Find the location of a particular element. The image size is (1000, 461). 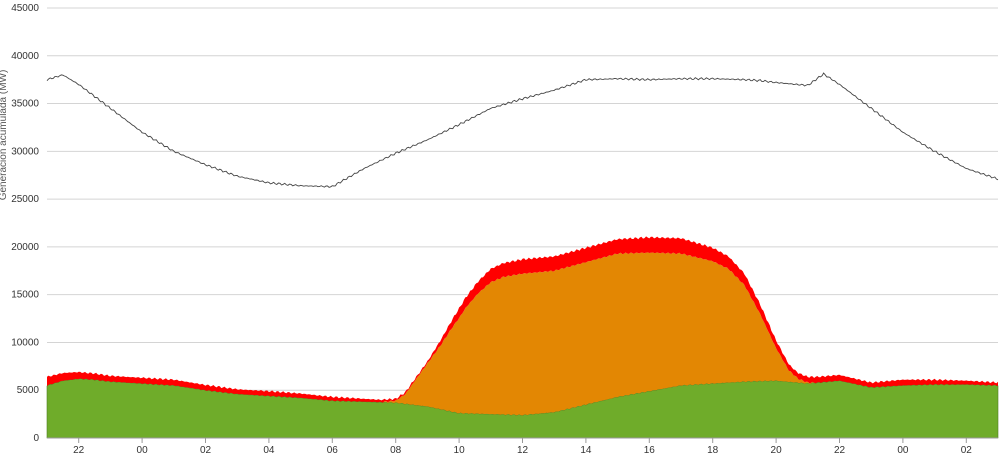

x-tick-label: 04 is located at coordinates (269, 450).